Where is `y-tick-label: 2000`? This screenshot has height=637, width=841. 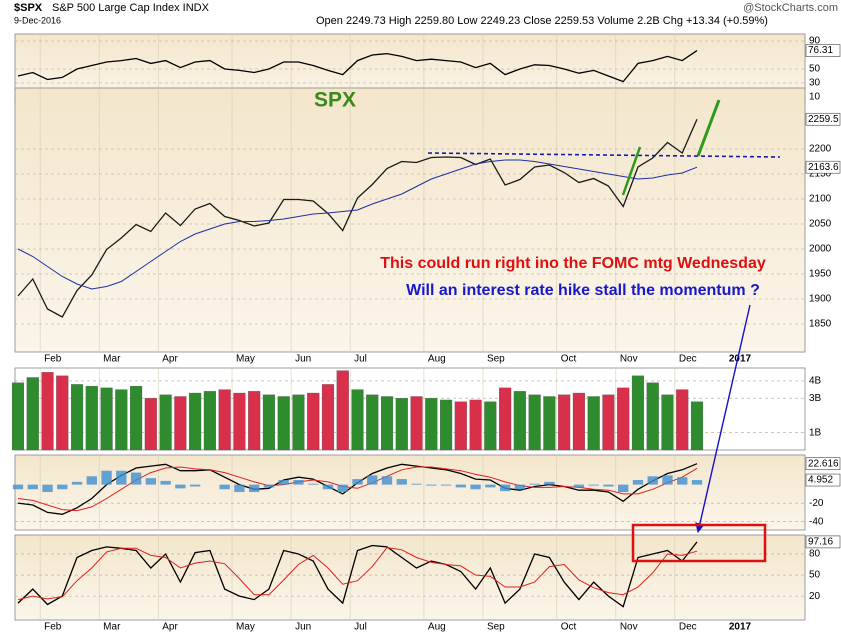 y-tick-label: 2000 is located at coordinates (820, 249).